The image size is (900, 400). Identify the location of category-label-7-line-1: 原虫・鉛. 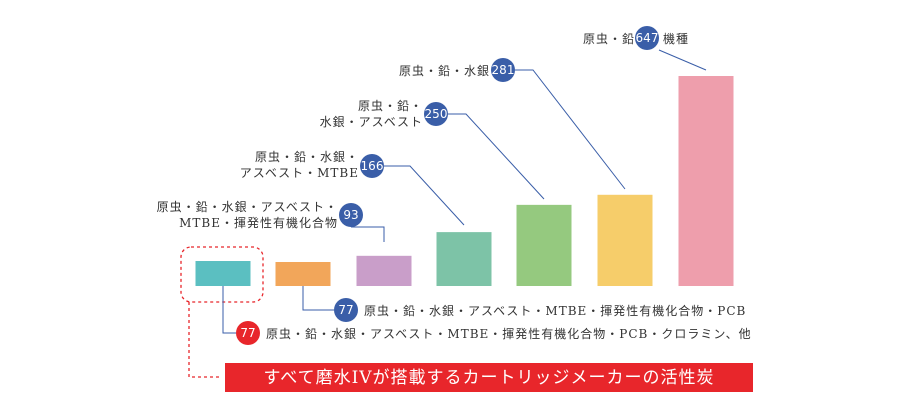
(609, 39).